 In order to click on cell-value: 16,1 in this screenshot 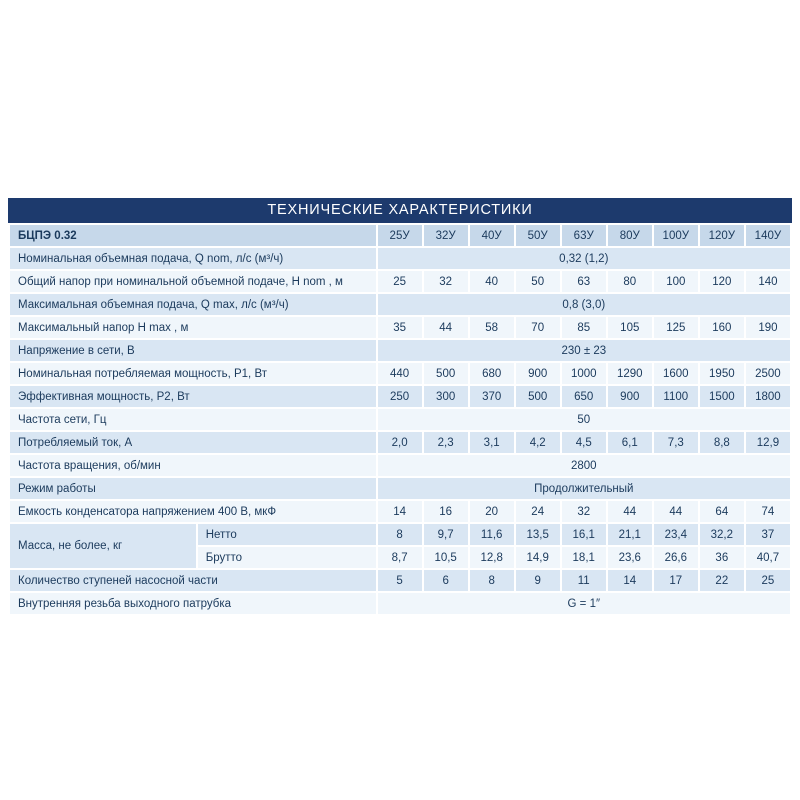, I will do `click(583, 534)`.